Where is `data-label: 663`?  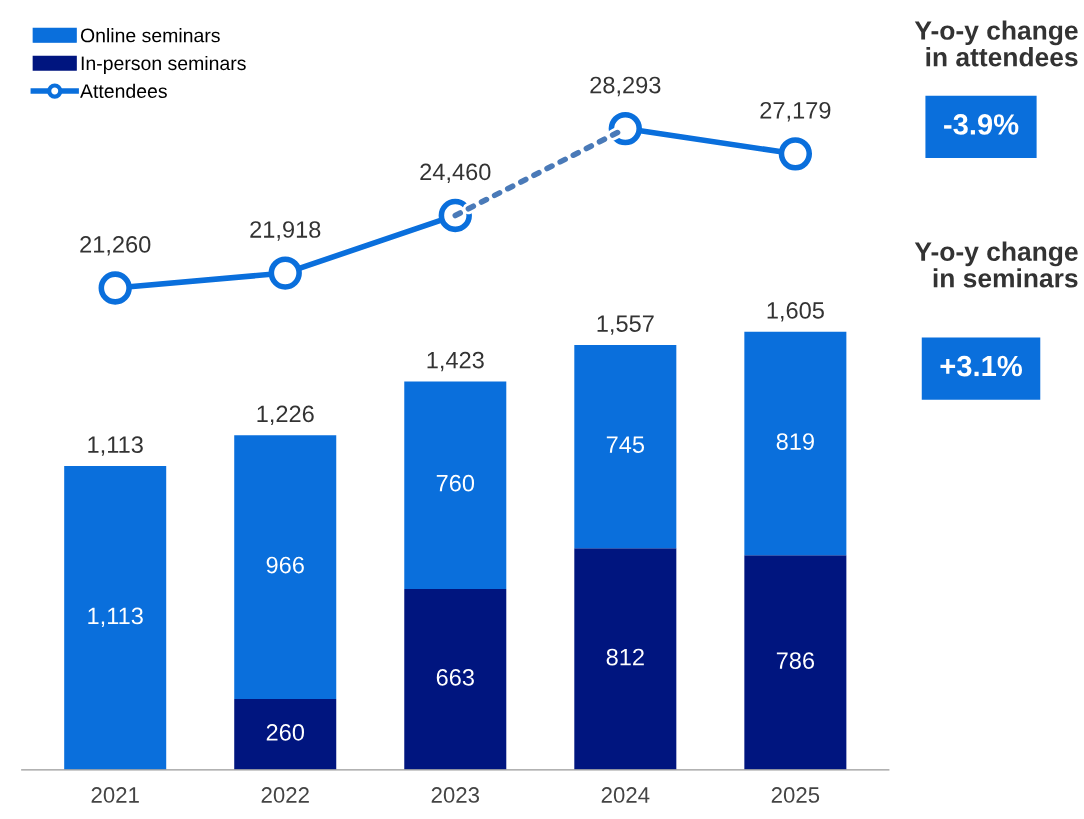
data-label: 663 is located at coordinates (455, 677).